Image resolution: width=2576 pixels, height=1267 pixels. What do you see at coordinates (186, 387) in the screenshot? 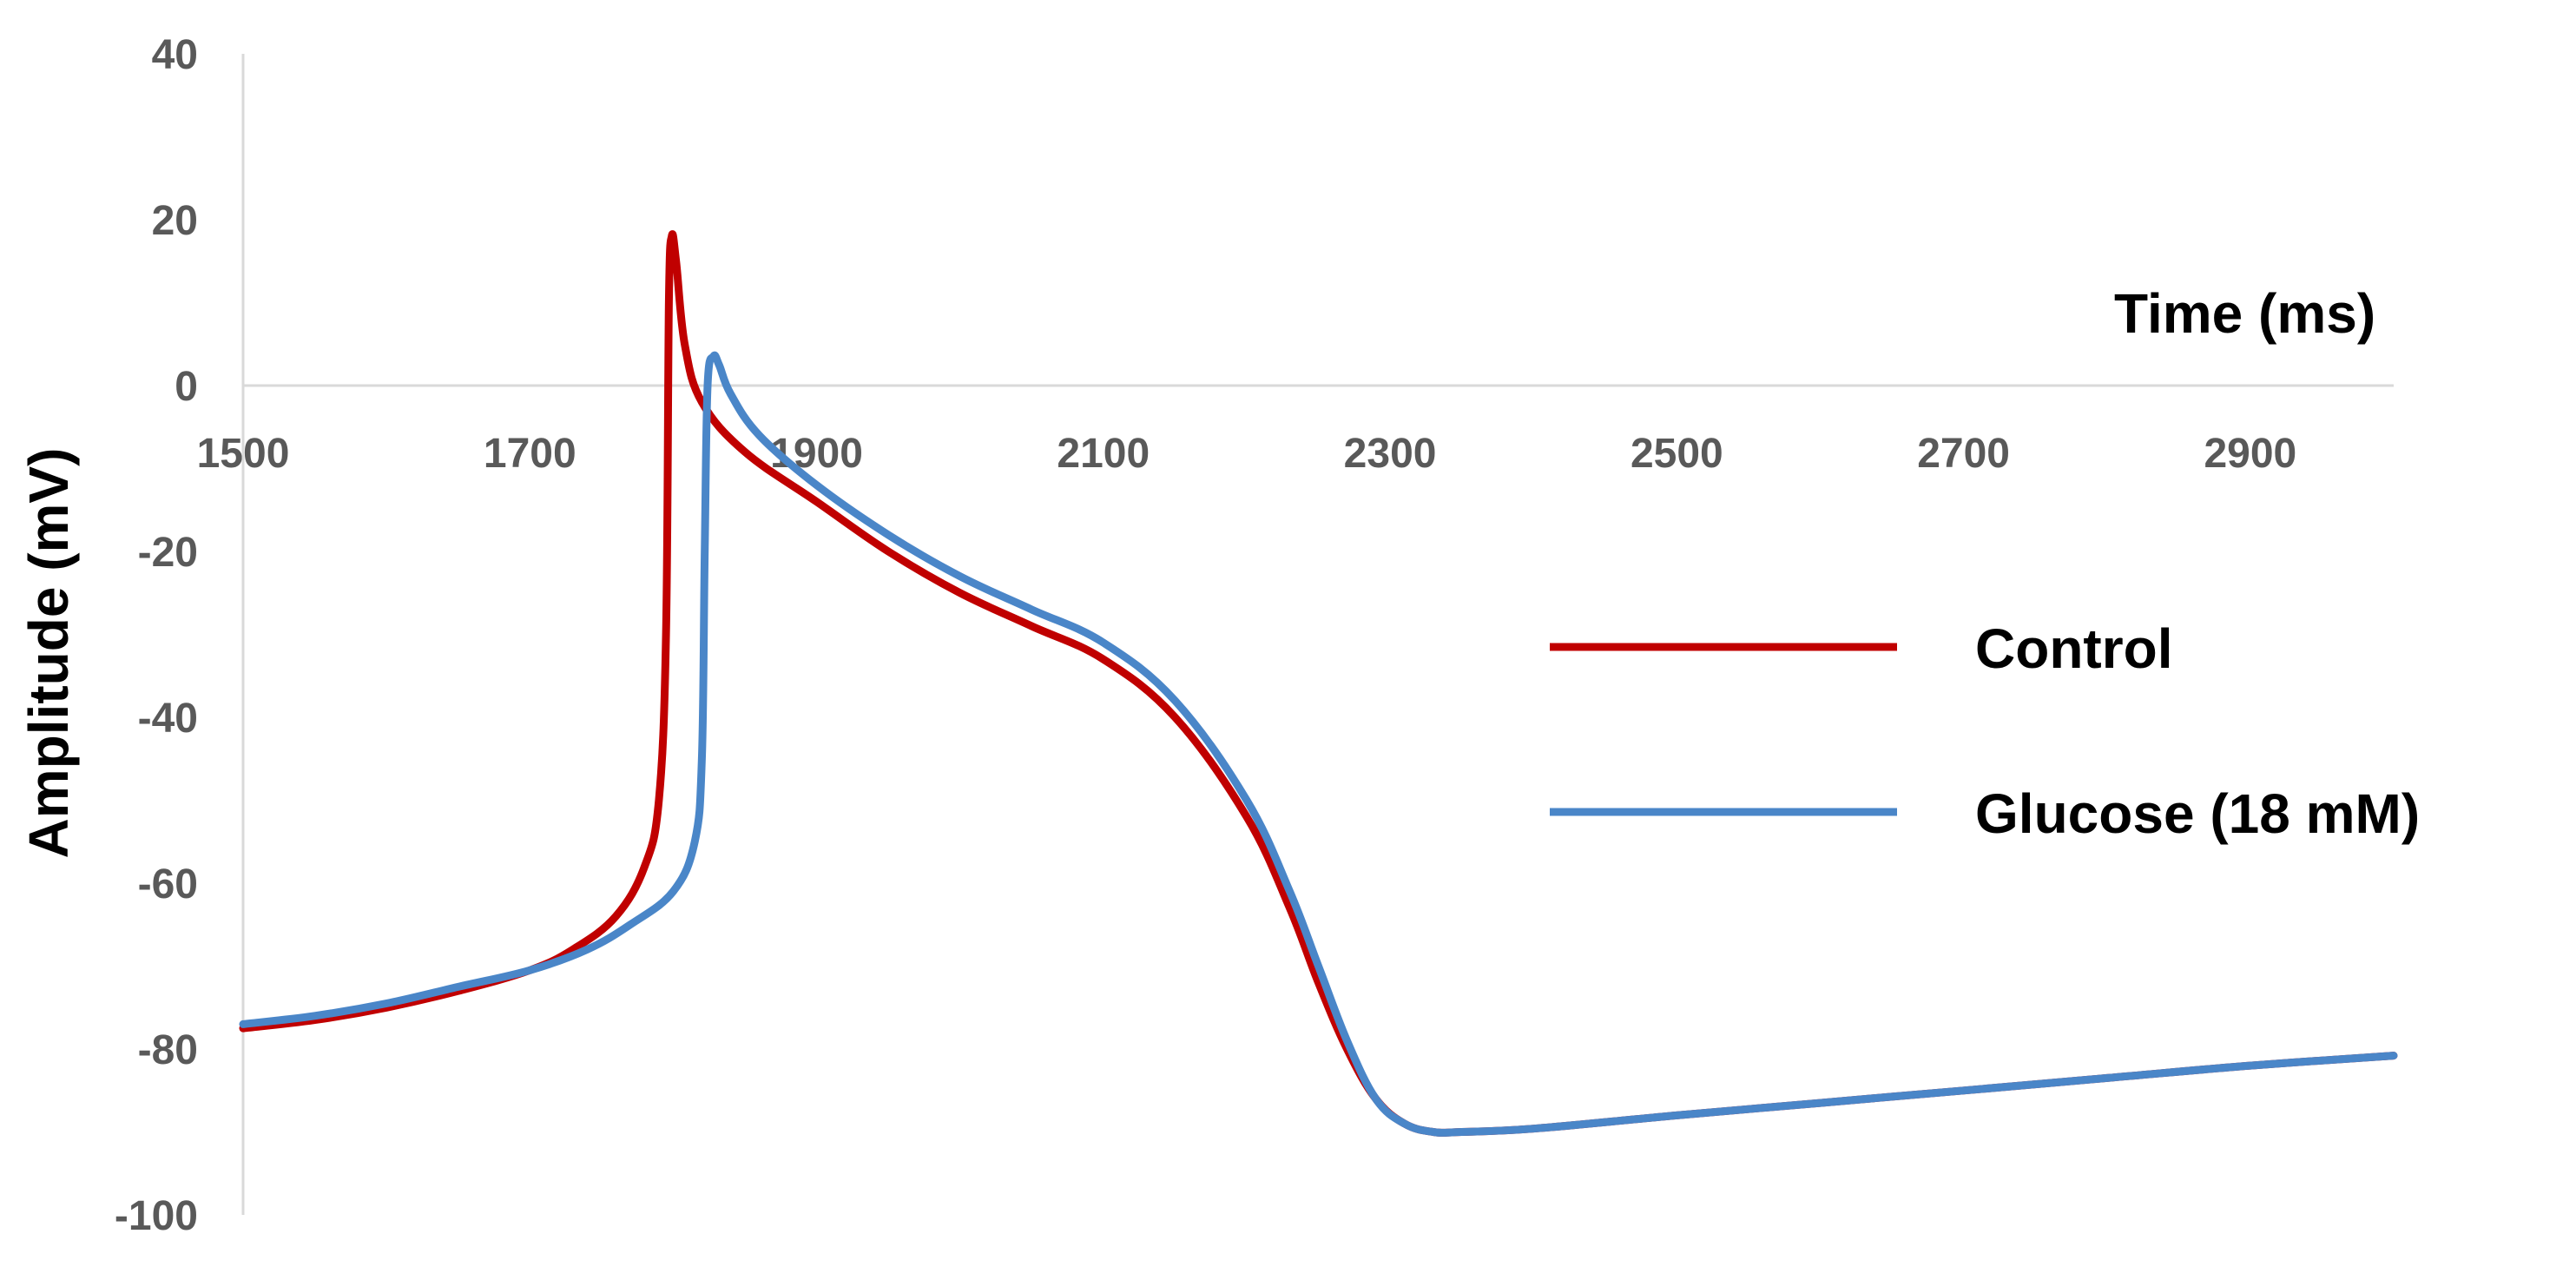
I see `y-tick-label: 0` at bounding box center [186, 387].